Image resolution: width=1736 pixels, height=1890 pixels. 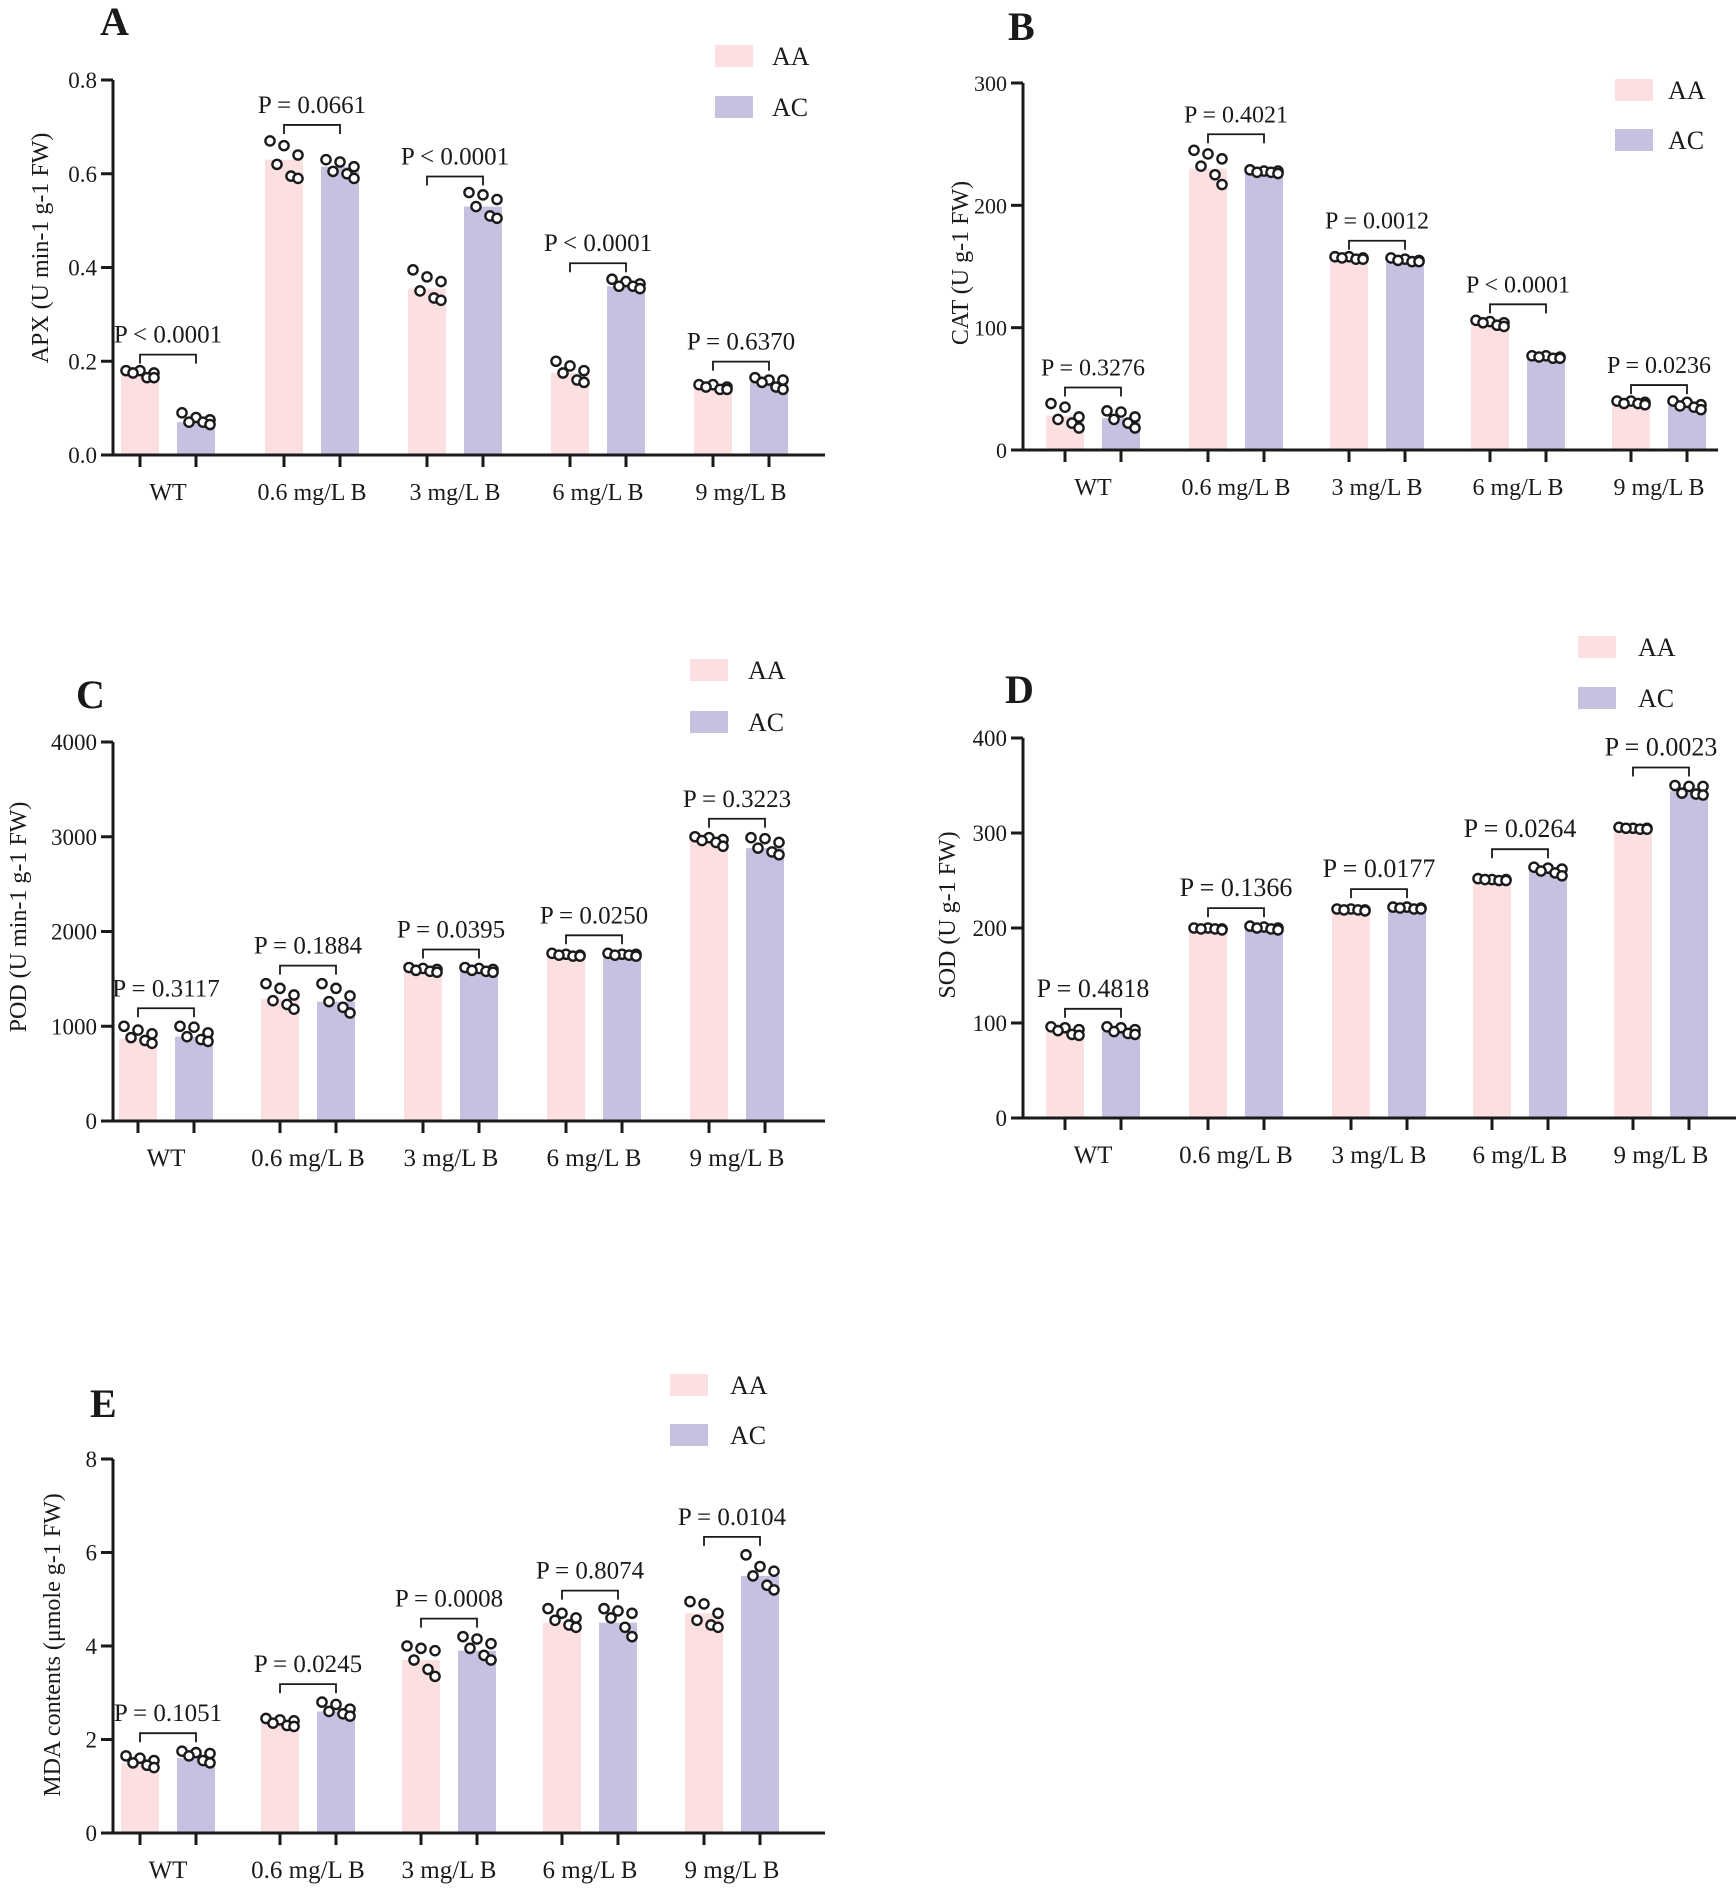 I want to click on p-value-annotation: P = 0.0250, so click(x=594, y=915).